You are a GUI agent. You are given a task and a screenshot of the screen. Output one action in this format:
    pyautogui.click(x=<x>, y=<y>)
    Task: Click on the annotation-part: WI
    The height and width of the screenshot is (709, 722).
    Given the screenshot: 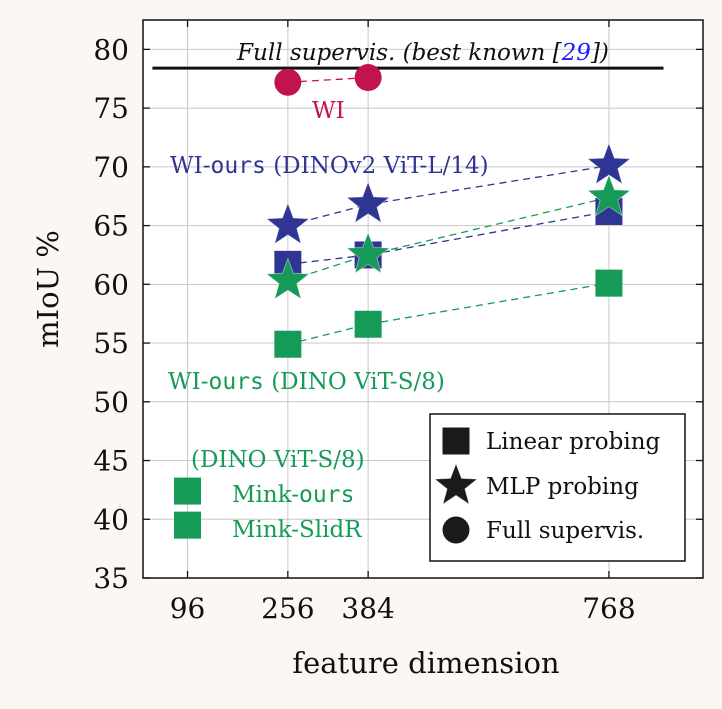 What is the action you would take?
    pyautogui.click(x=328, y=111)
    